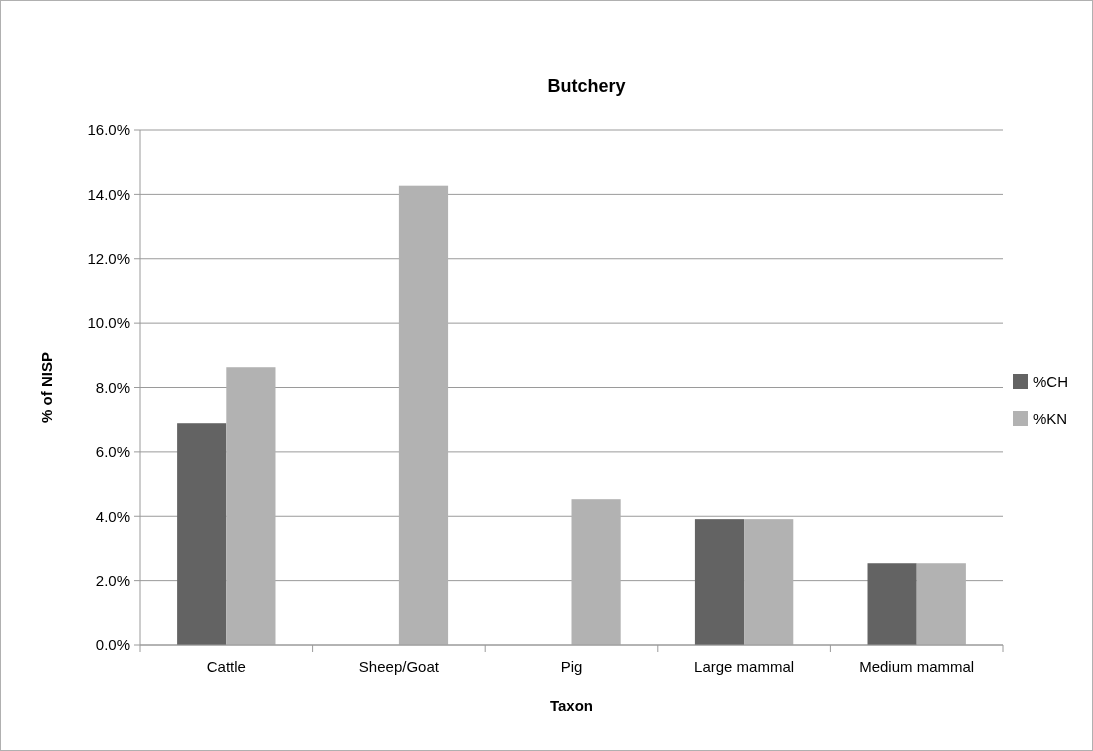 This screenshot has height=751, width=1093. Describe the element at coordinates (571, 705) in the screenshot. I see `x-axis-title: Taxon` at that location.